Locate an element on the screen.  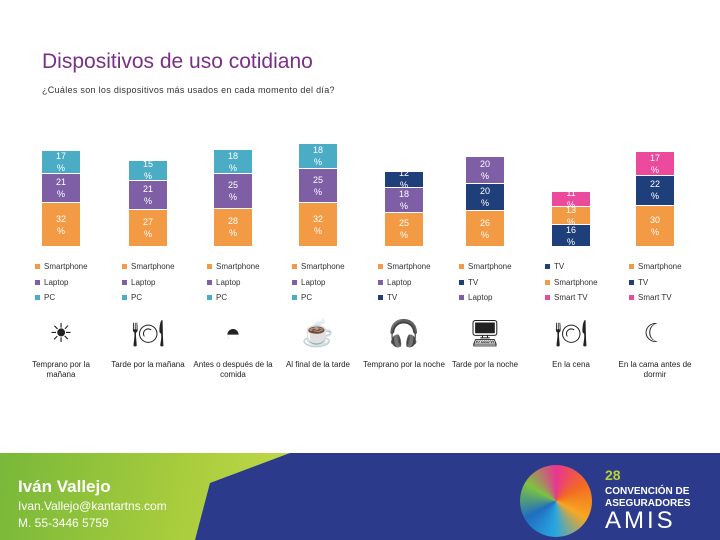
bar-segment-smartphone: 30 % is located at coordinates (655, 225).